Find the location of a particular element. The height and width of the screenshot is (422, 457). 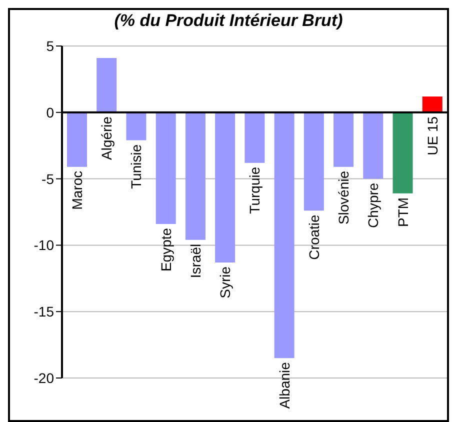

y-tick-label: -15 is located at coordinates (44, 312).